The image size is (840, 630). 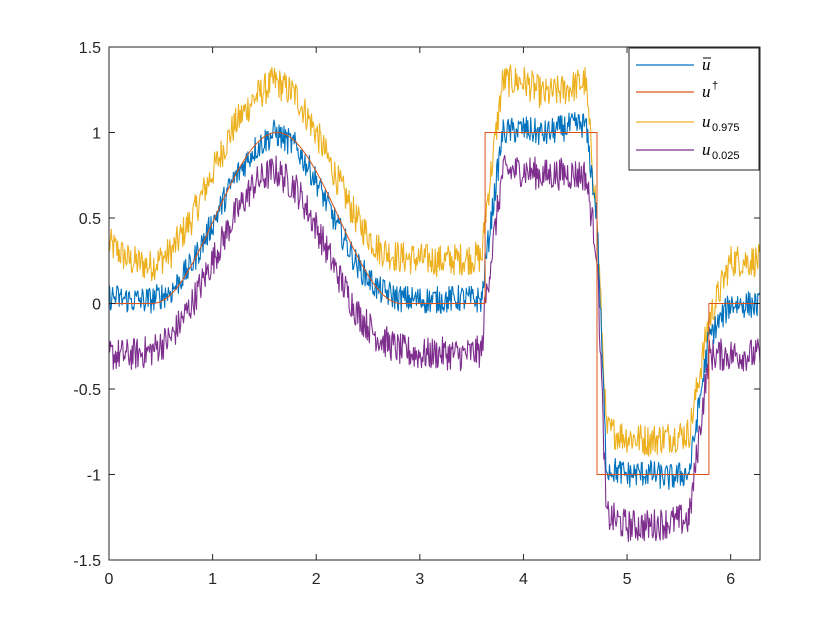 I want to click on y-tick-label: -1.5, so click(x=87, y=561).